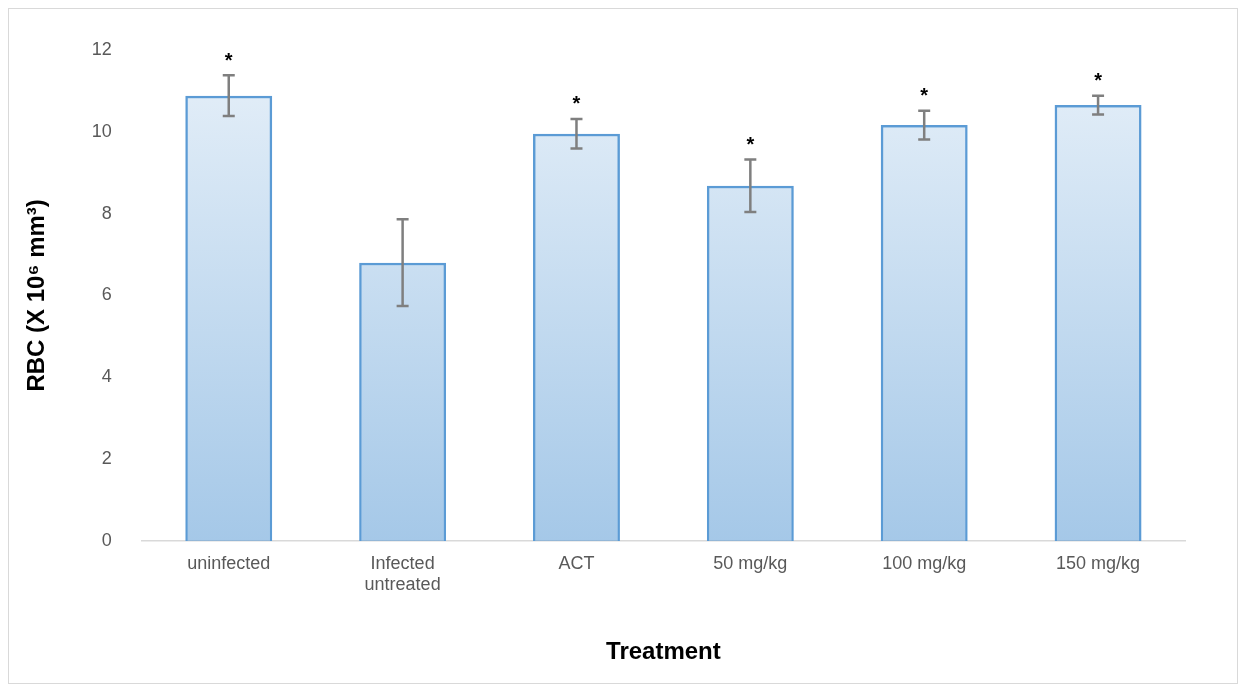  I want to click on y-axis-title: RBC (X 10⁶ mm³), so click(36, 295).